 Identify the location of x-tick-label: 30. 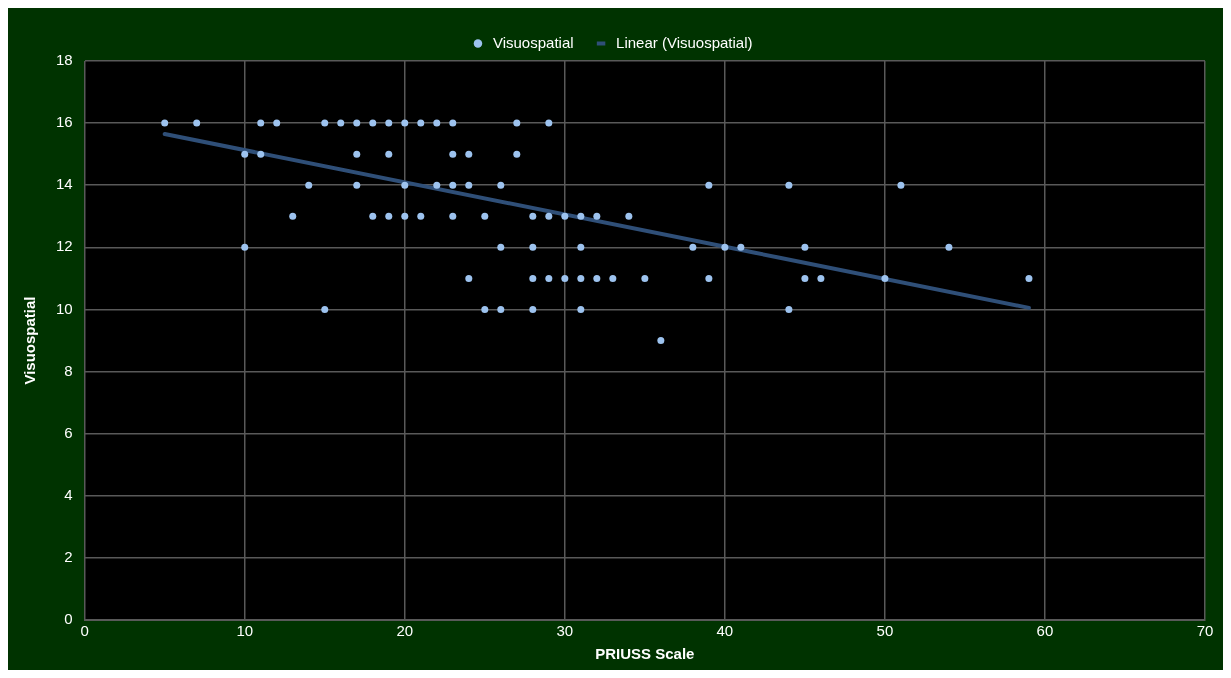
(565, 631).